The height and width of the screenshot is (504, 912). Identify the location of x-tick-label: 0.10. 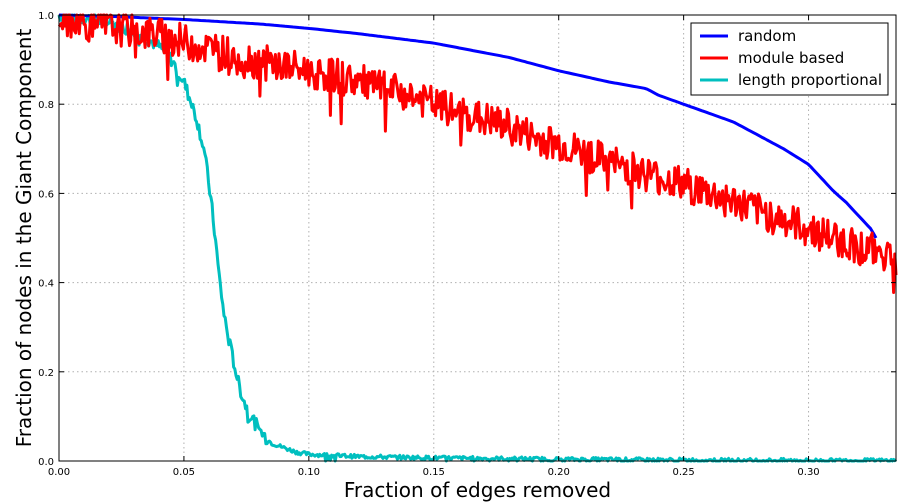
(309, 472).